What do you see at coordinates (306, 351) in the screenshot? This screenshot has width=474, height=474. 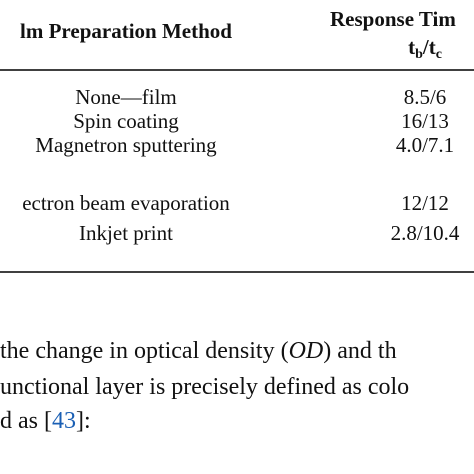 I see `symbol: OD` at bounding box center [306, 351].